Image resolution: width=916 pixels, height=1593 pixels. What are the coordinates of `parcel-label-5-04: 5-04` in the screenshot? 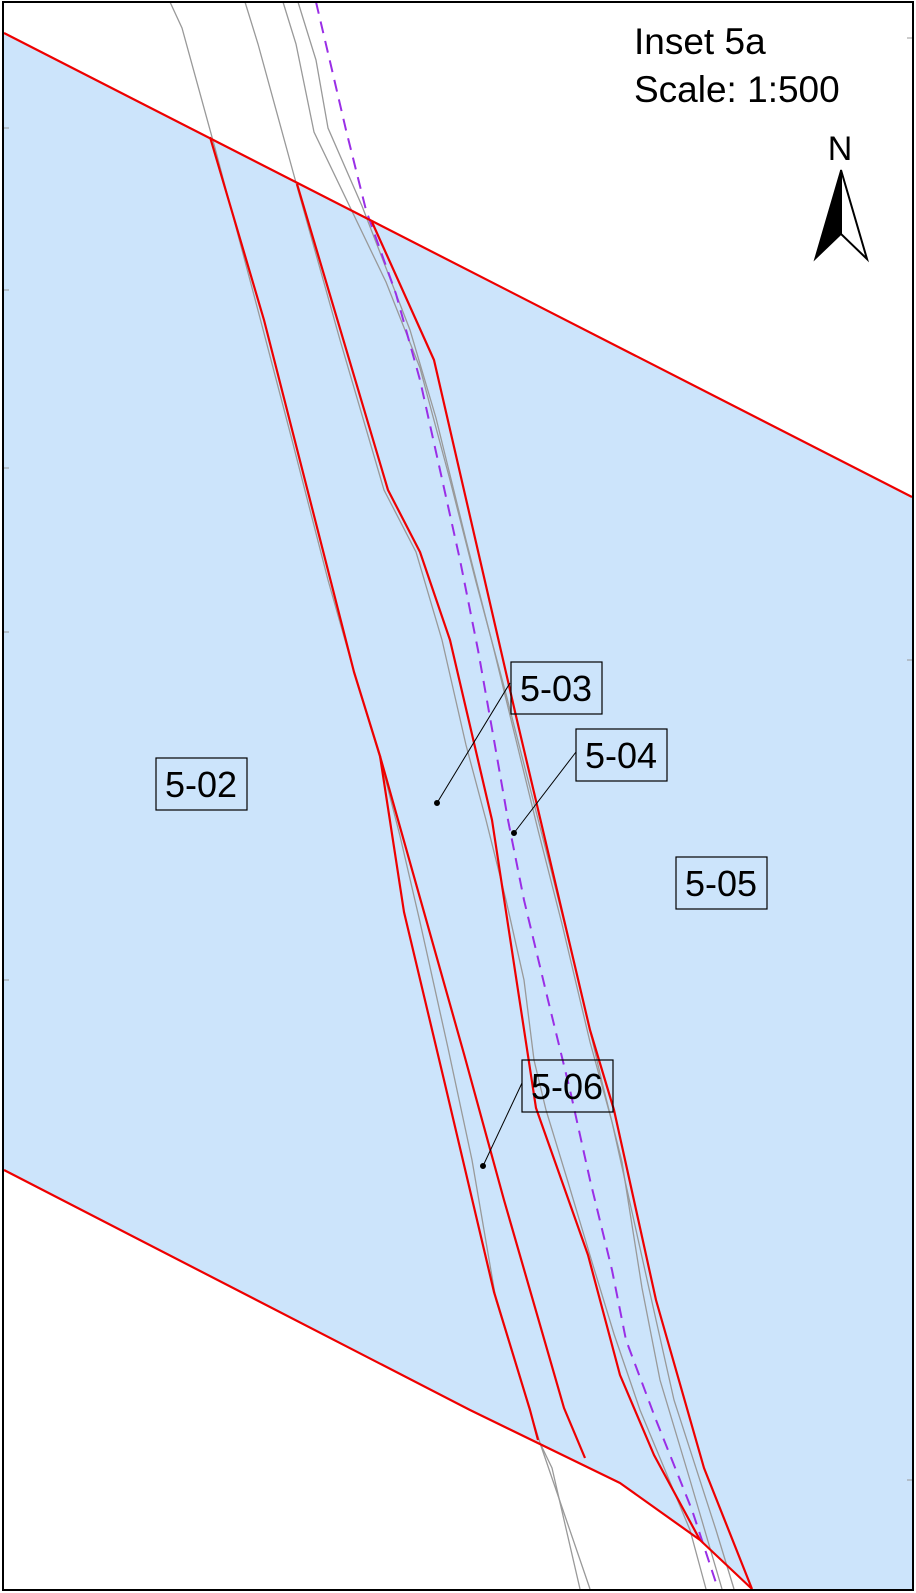 It's located at (621, 755).